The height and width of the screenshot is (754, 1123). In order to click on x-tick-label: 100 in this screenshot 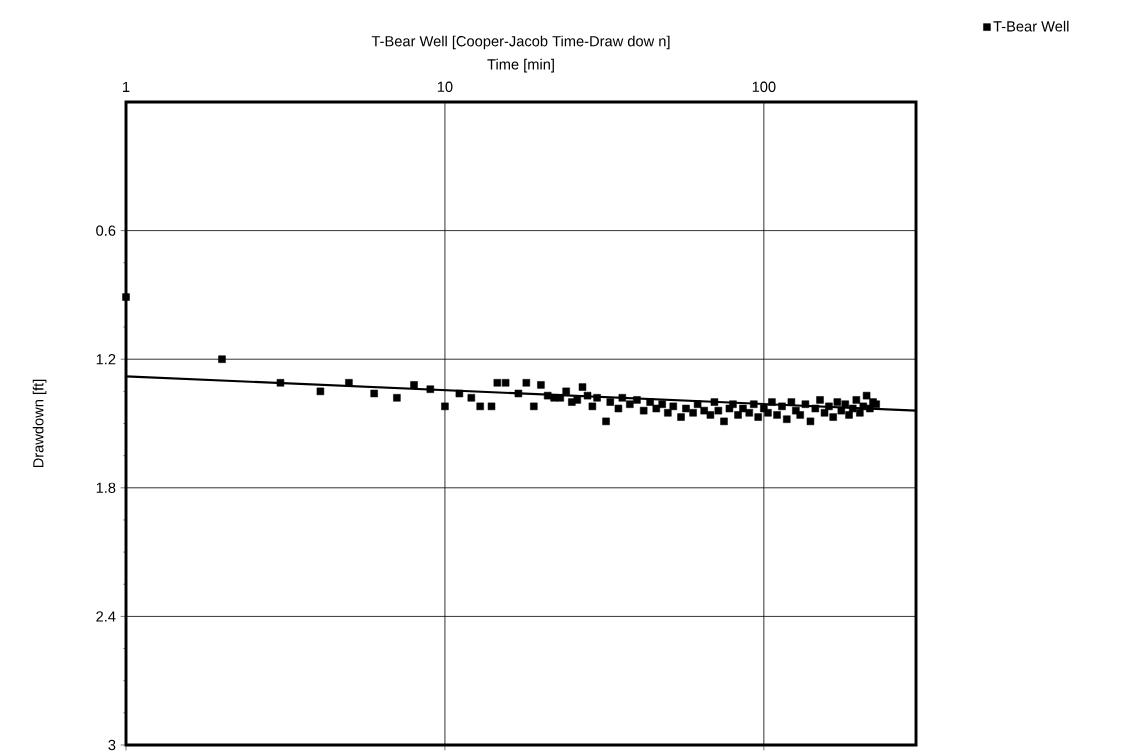, I will do `click(764, 86)`.